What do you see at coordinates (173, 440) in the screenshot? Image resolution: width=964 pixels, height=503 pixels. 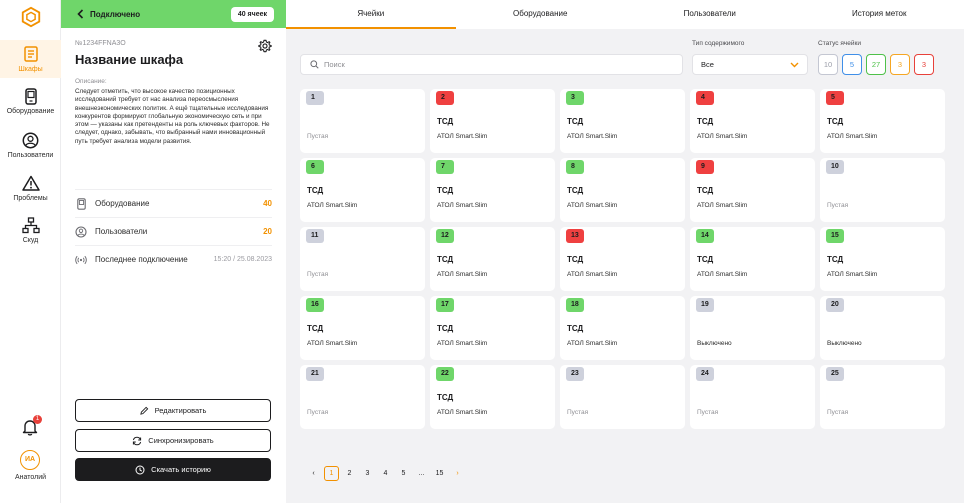 I see `sync-button: Синхронизировать` at bounding box center [173, 440].